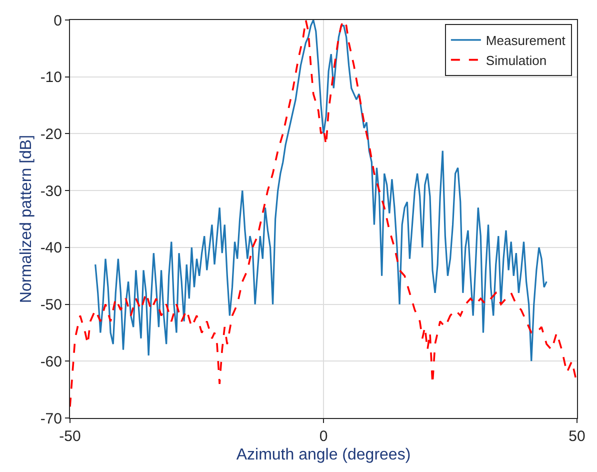  Describe the element at coordinates (323, 436) in the screenshot. I see `x-tick-label: 0` at that location.